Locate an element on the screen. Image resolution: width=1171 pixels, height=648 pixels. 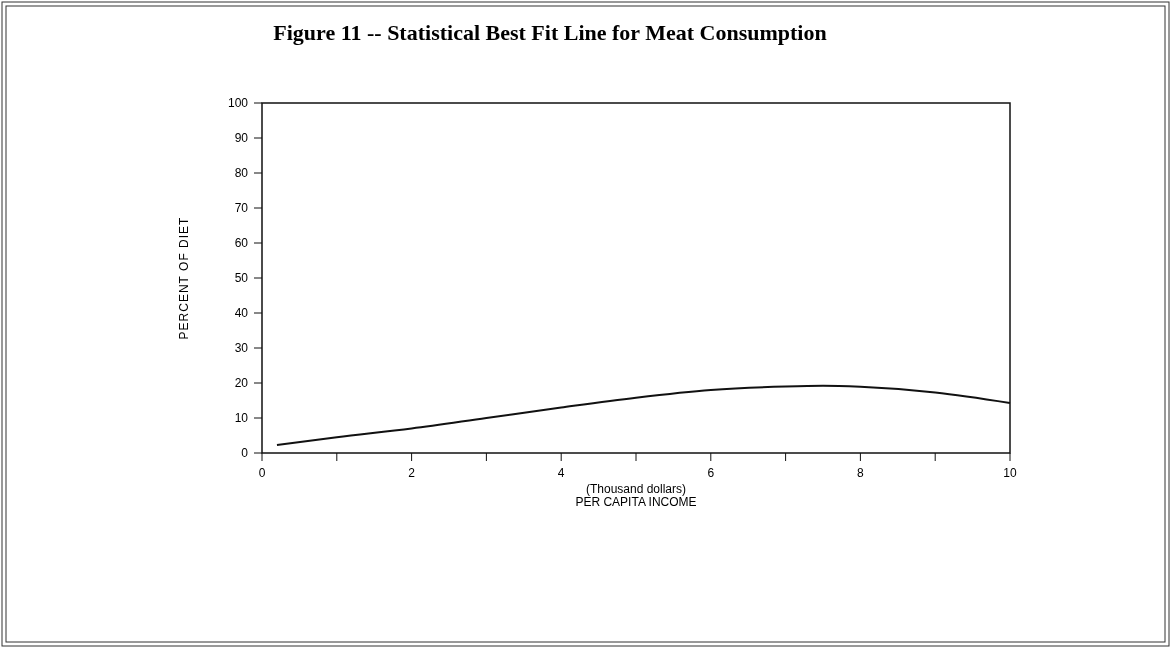
y-tick-label: 60 is located at coordinates (241, 243).